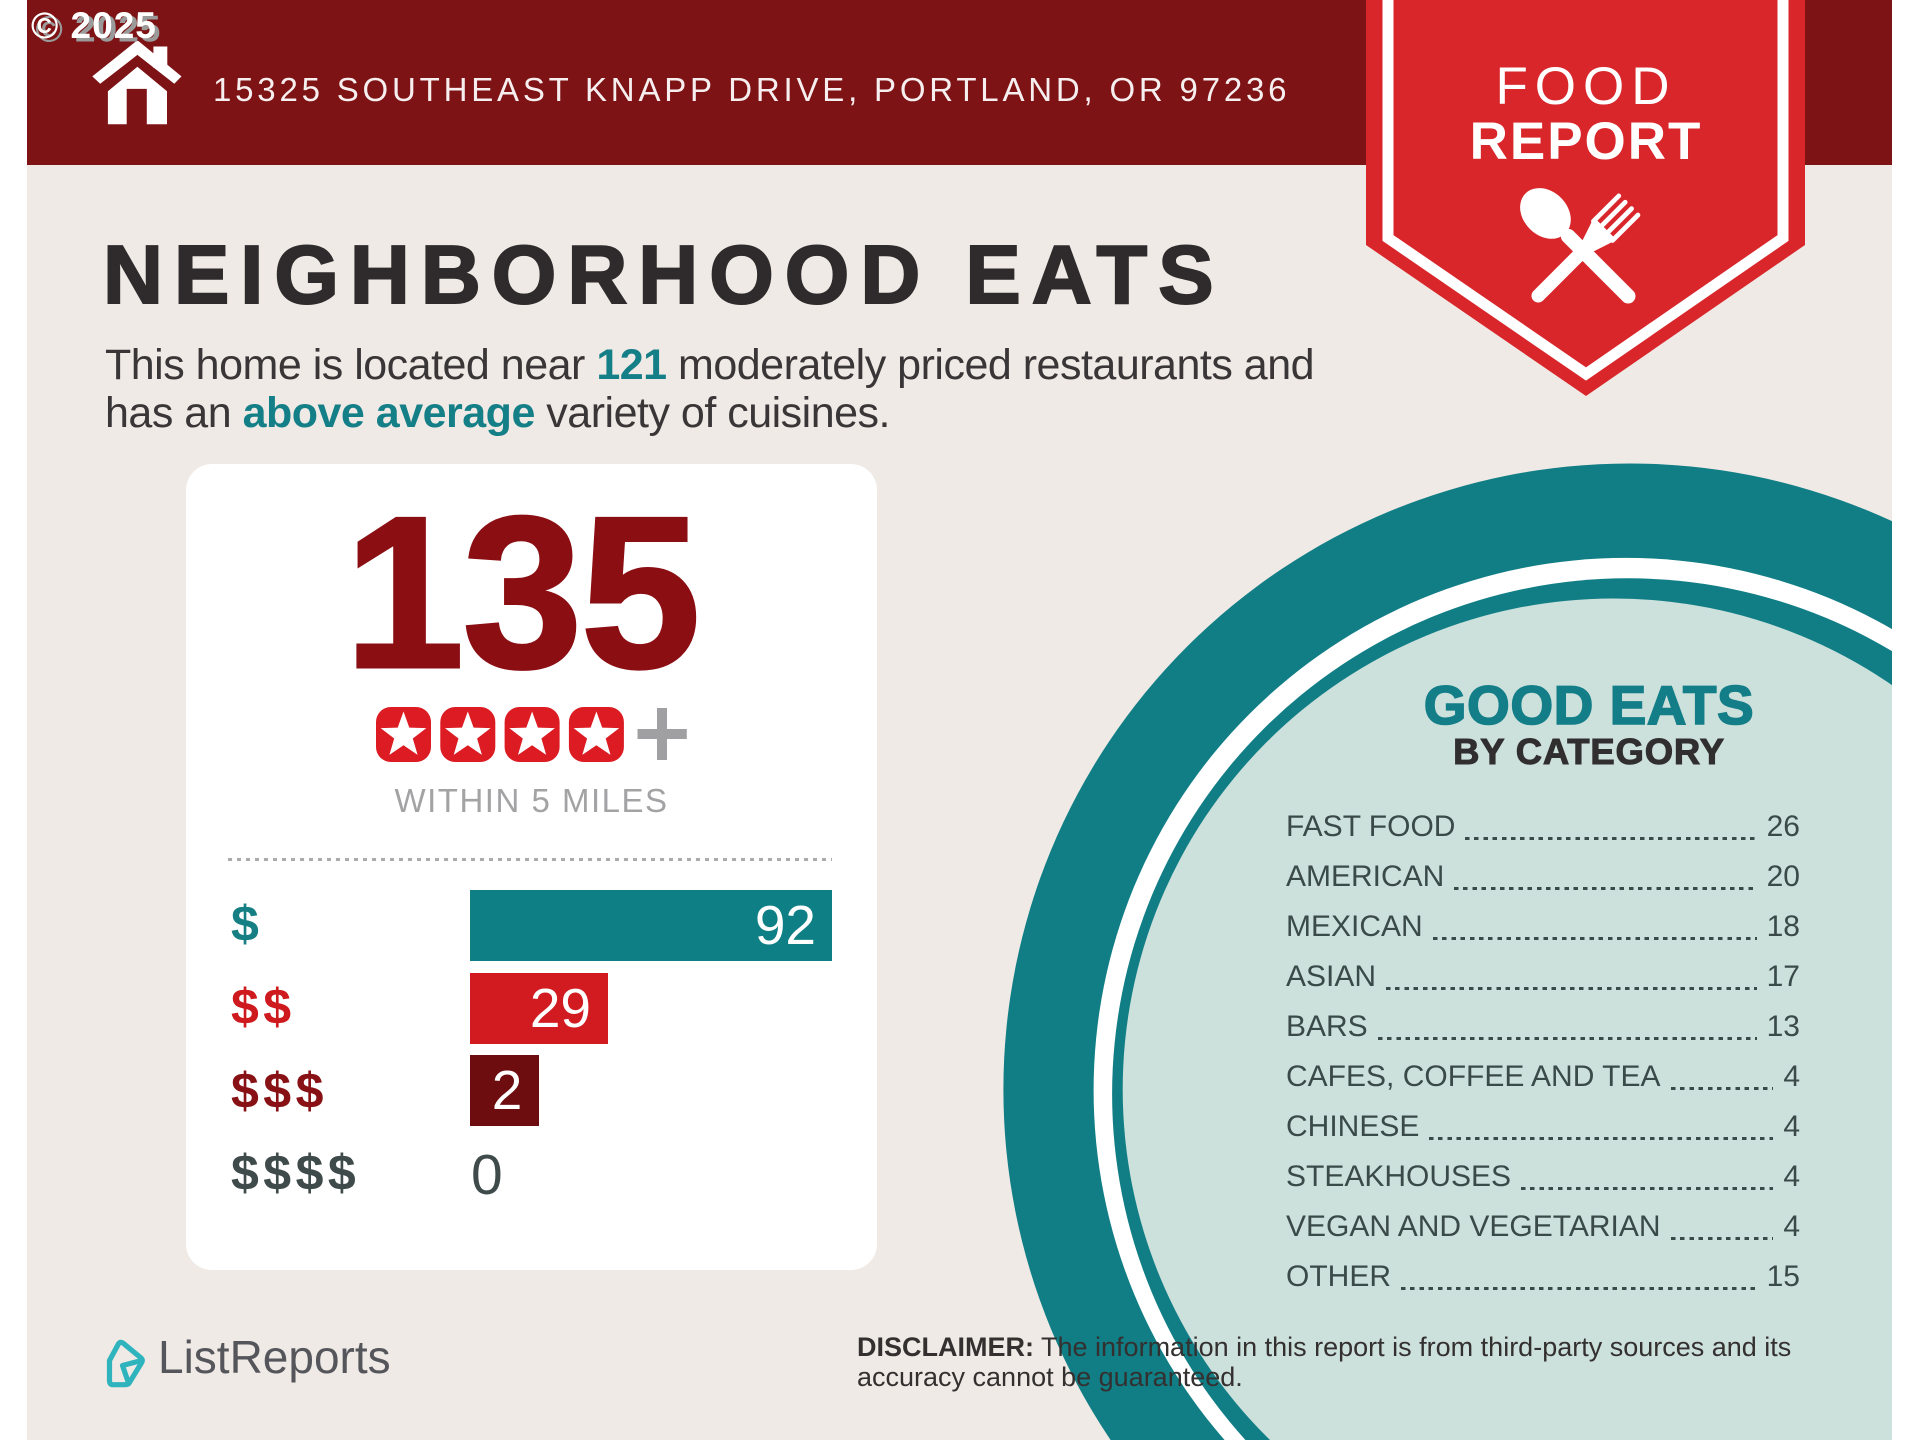 This screenshot has width=1920, height=1440. Describe the element at coordinates (1586, 141) in the screenshot. I see `svg-text: REPORT` at that location.